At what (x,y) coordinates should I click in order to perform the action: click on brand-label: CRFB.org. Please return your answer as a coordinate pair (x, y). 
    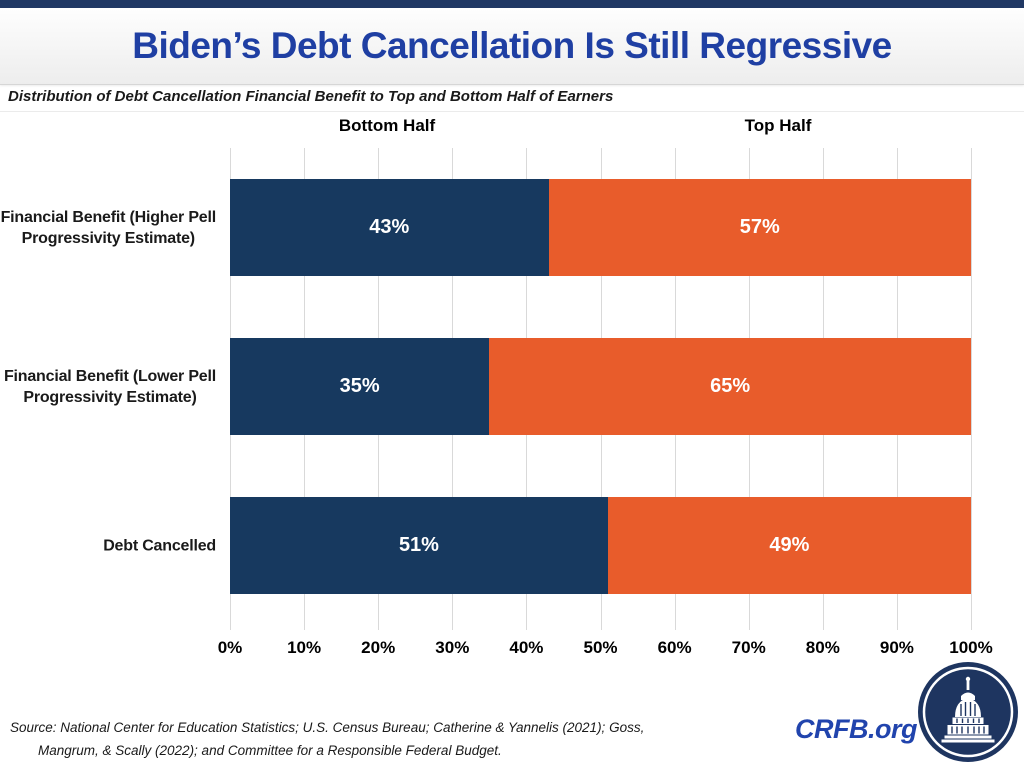
    Looking at the image, I should click on (856, 729).